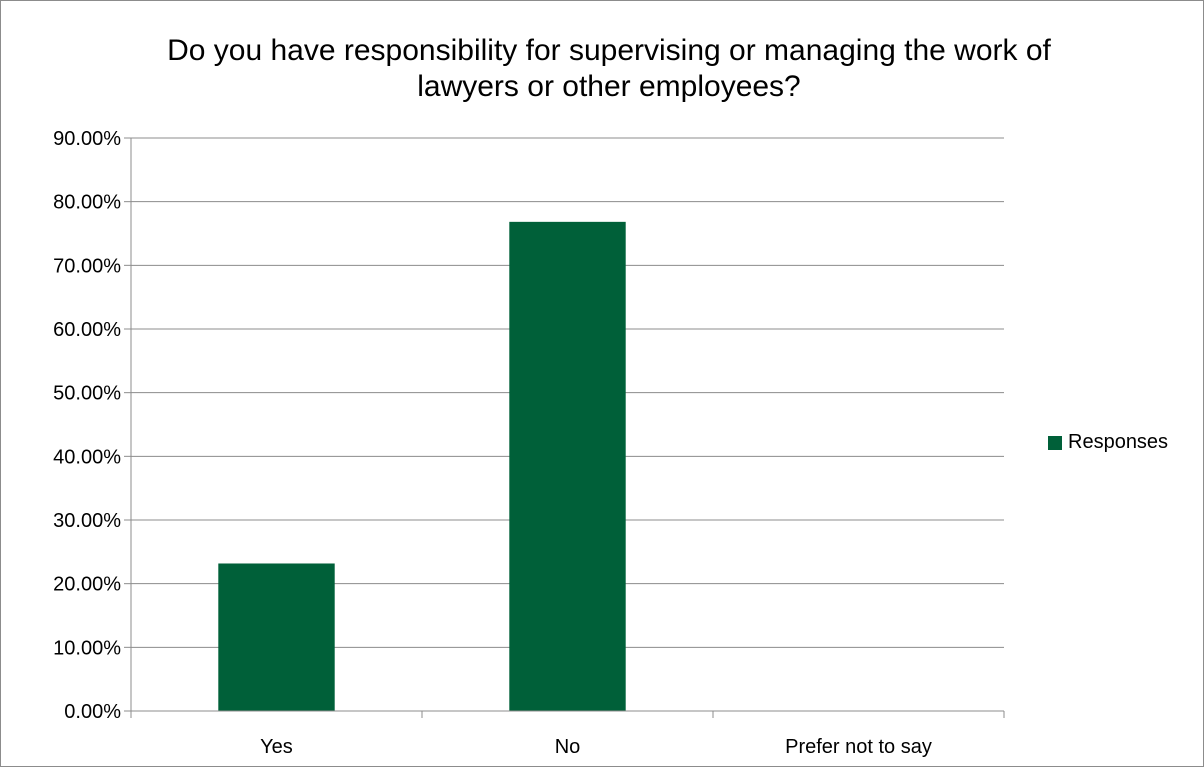 The height and width of the screenshot is (767, 1204). What do you see at coordinates (276, 637) in the screenshot?
I see `bar-yes` at bounding box center [276, 637].